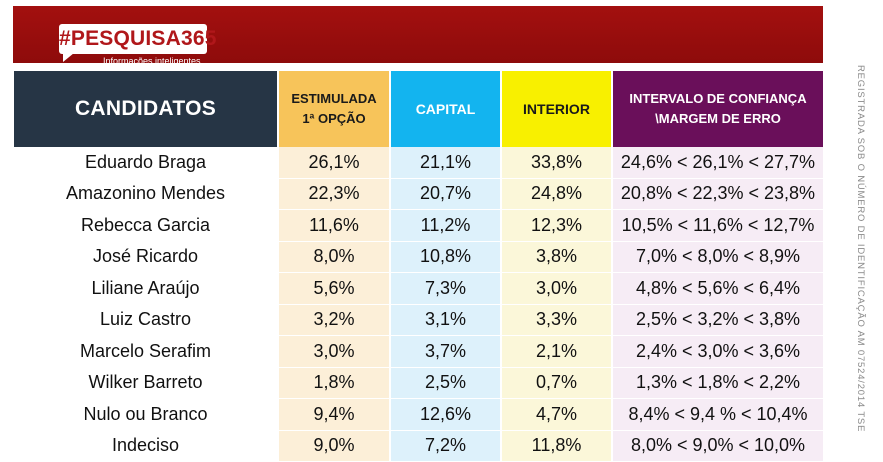  I want to click on confidence-interval-value: 20,8% < 22,3% < 23,8%, so click(718, 195).